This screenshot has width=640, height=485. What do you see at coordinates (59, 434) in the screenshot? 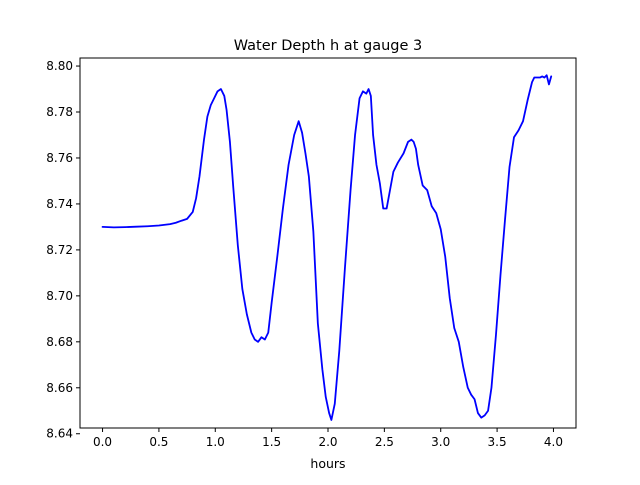
I see `y-tick-label: 8.64` at bounding box center [59, 434].